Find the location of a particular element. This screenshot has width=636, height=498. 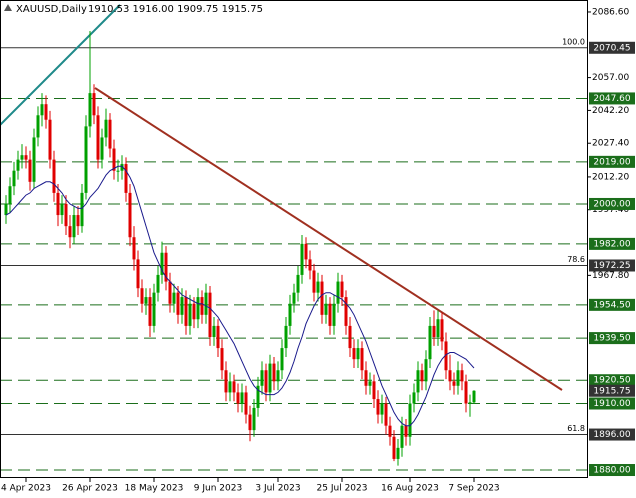

price-box-label: 1972.25 is located at coordinates (611, 266).